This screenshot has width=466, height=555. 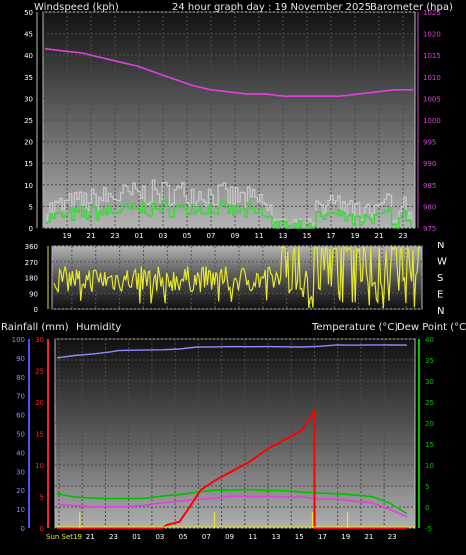 What do you see at coordinates (20, 359) in the screenshot?
I see `humidity-y-tick-label: 90` at bounding box center [20, 359].